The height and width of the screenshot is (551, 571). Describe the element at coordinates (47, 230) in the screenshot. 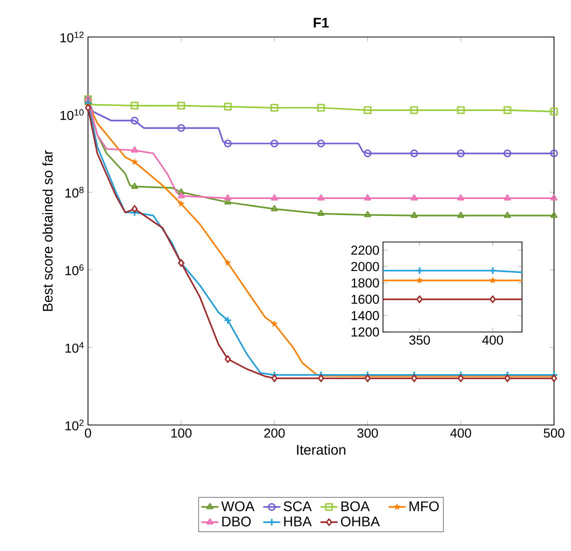

I see `y-axis-title: Best score obtained so far` at that location.